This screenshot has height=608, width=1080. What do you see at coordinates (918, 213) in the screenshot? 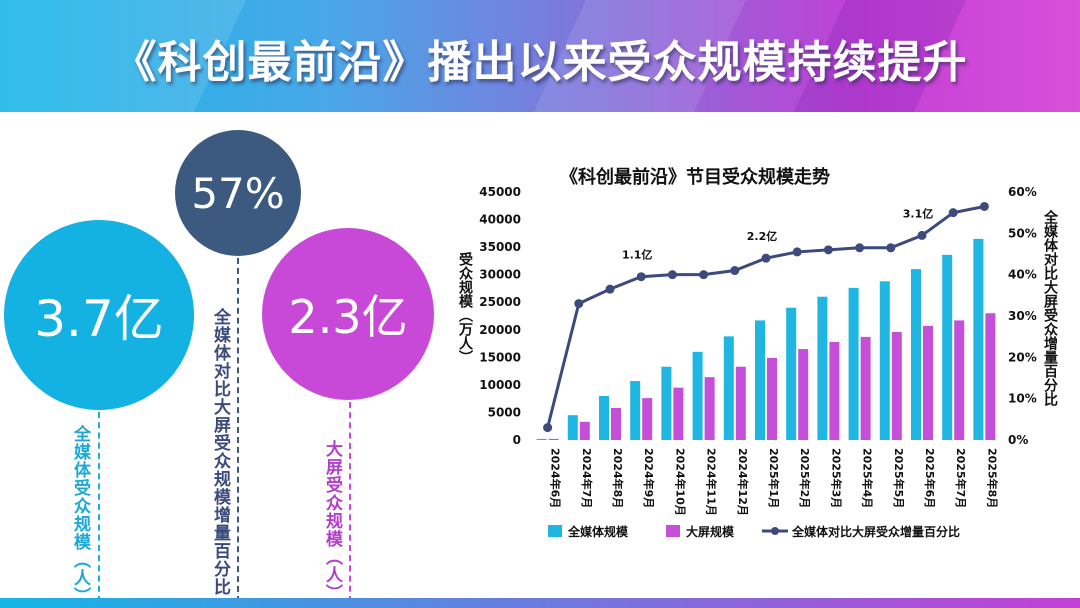
I see `bar-annotation: 3.1亿` at bounding box center [918, 213].